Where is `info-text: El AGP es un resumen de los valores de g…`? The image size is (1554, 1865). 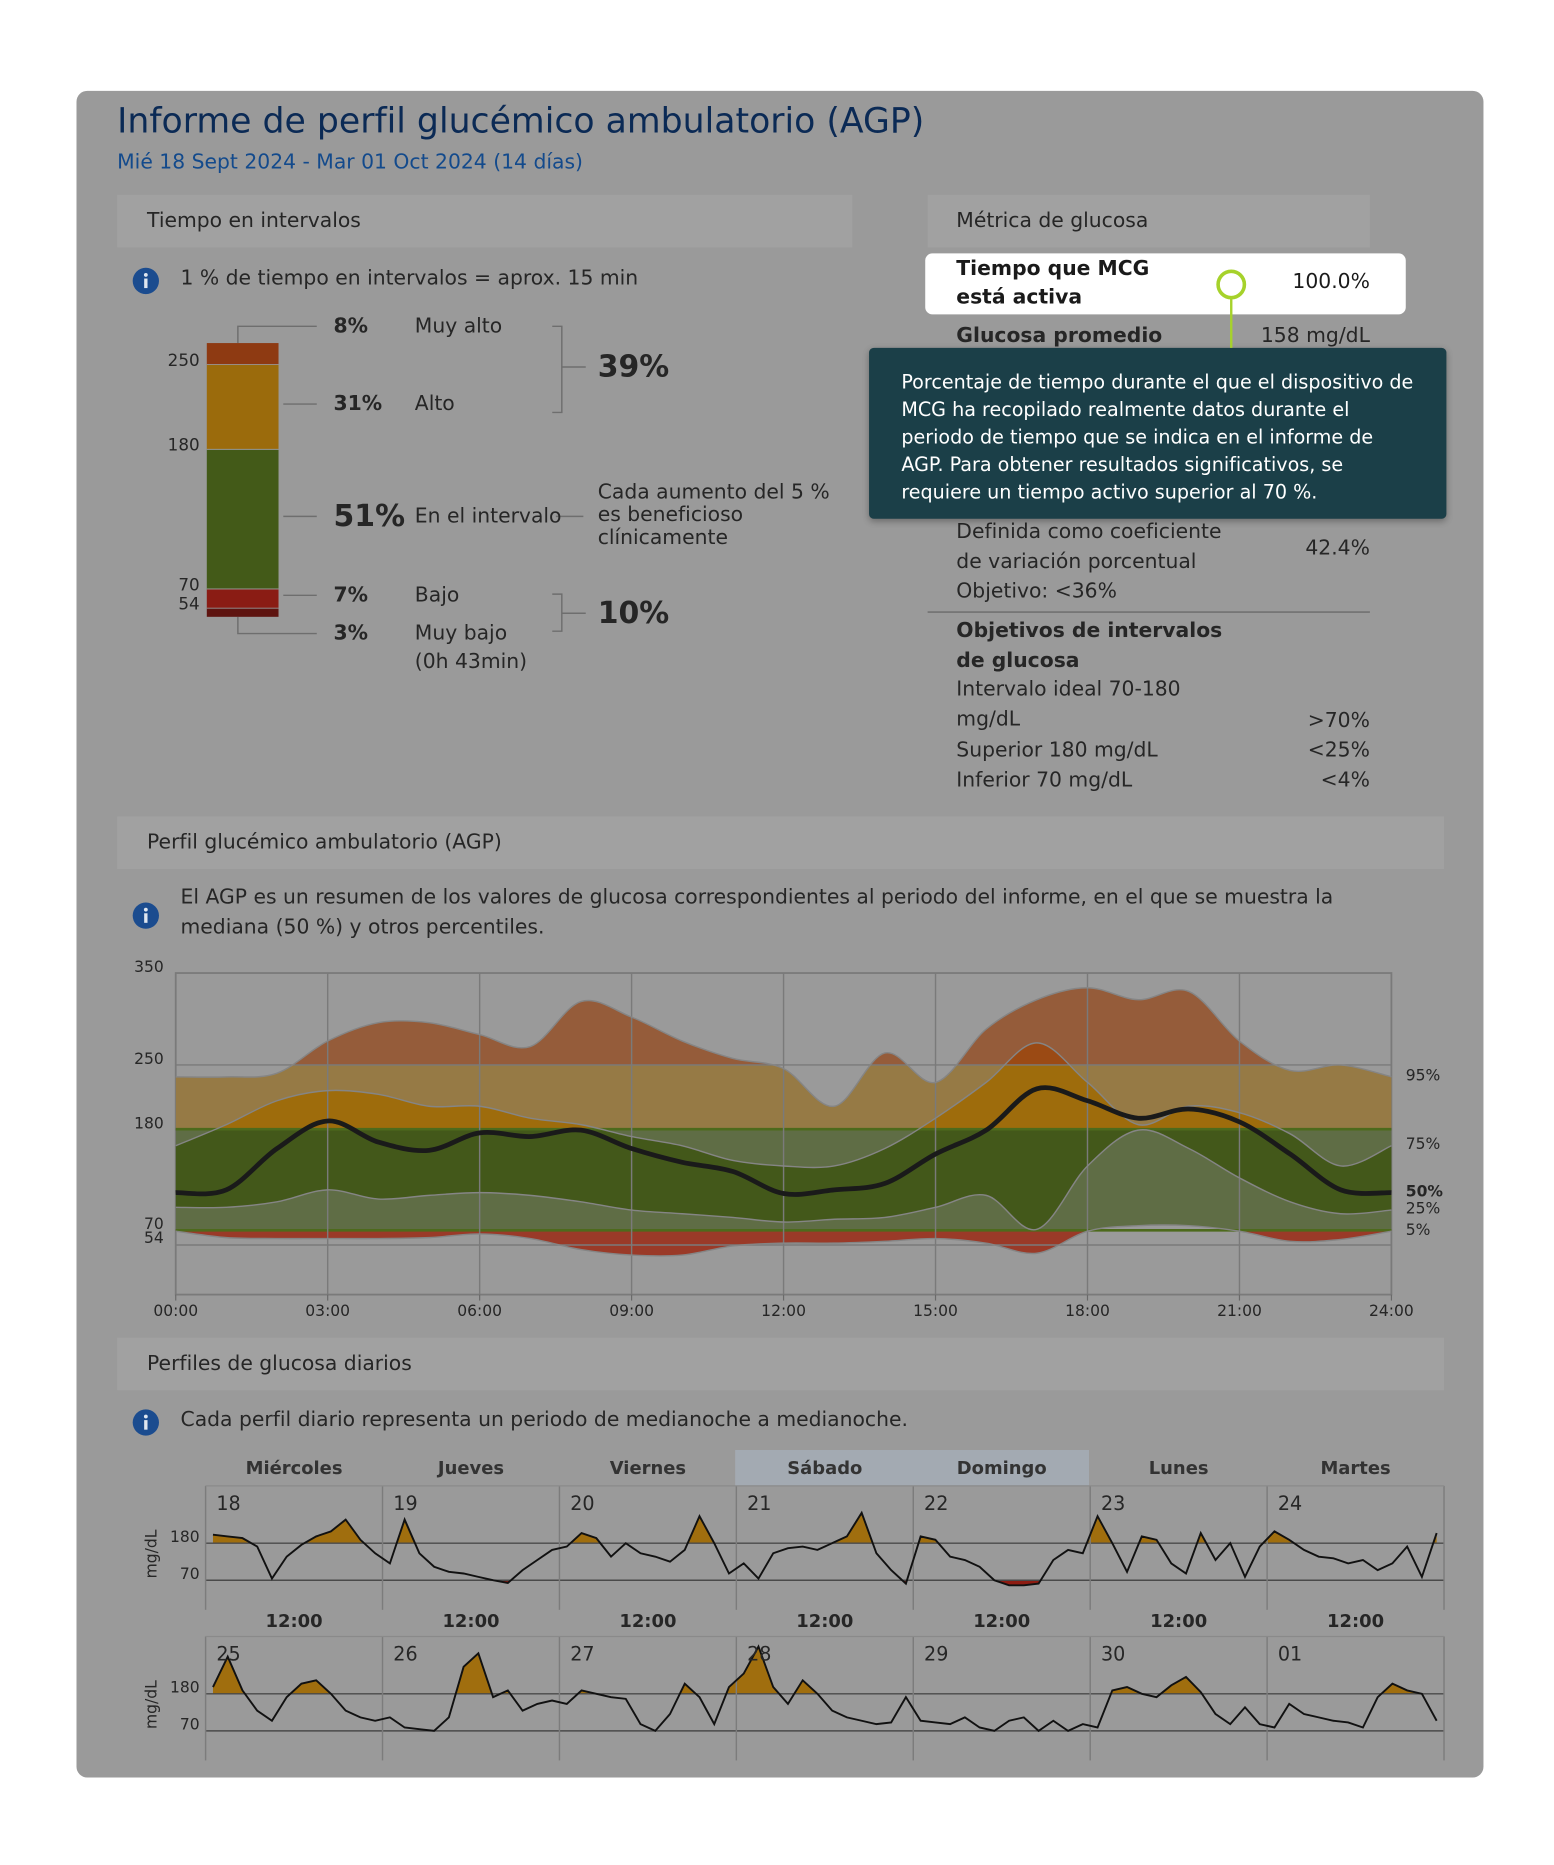 info-text: El AGP es un resumen de los valores de g… is located at coordinates (757, 912).